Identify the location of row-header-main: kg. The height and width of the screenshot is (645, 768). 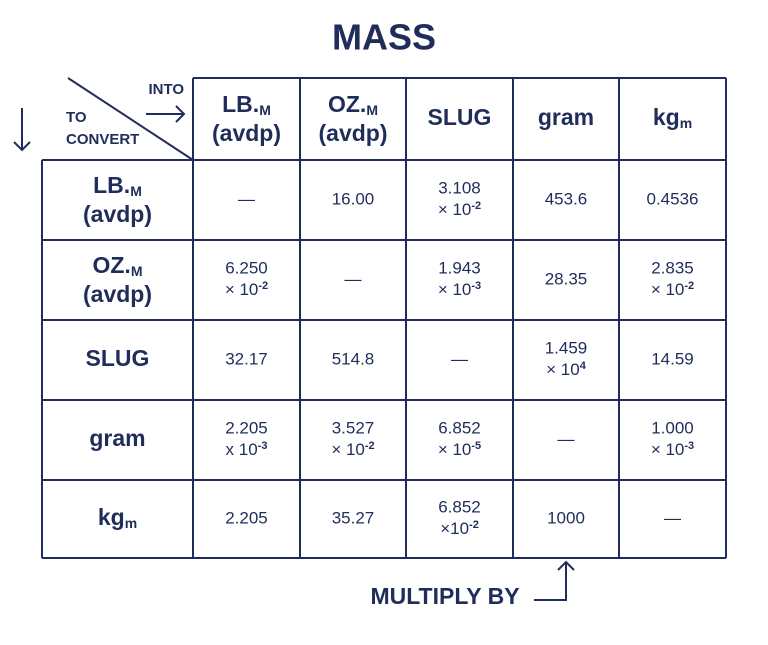
(111, 517).